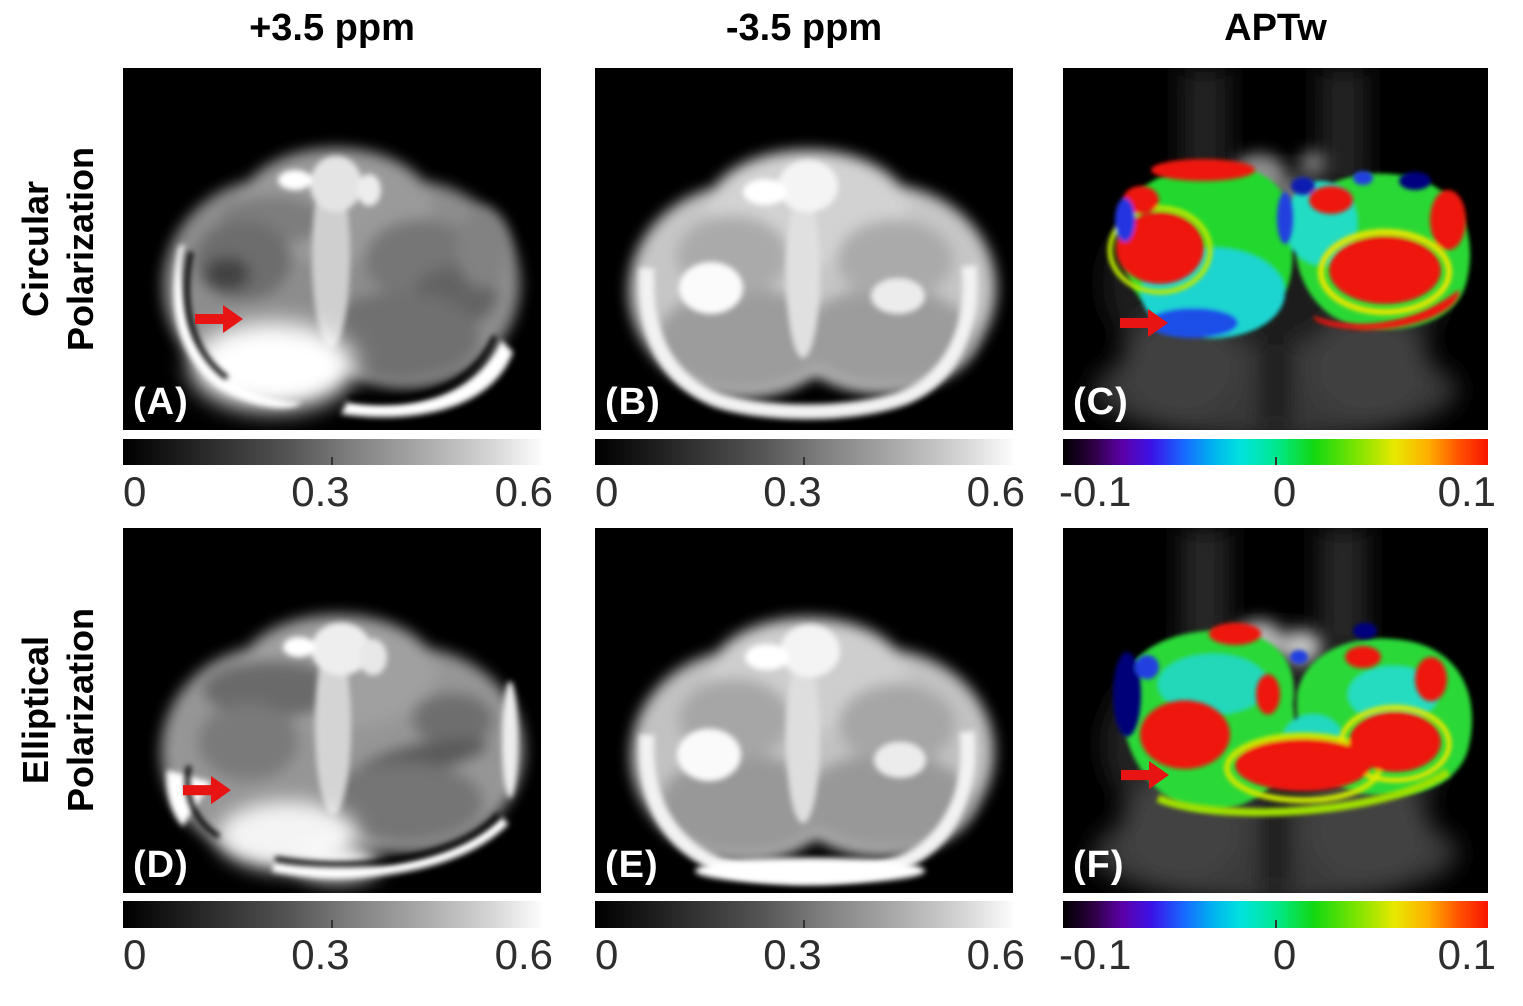 The image size is (1523, 1006). I want to click on colorbar-ticks-gray-A: 0 0.3 0.6, so click(338, 493).